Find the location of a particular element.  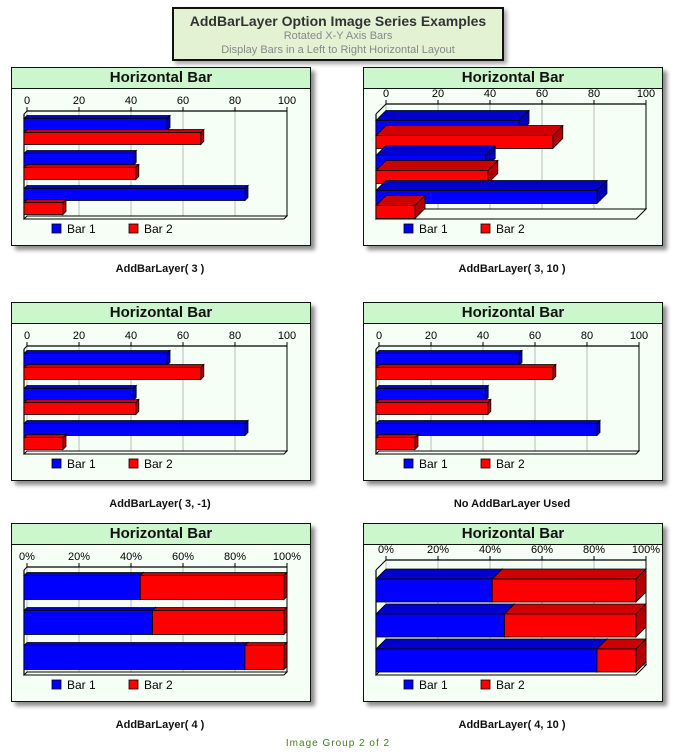

page-title: AddBarLayer Option Image Series Examples is located at coordinates (338, 21).